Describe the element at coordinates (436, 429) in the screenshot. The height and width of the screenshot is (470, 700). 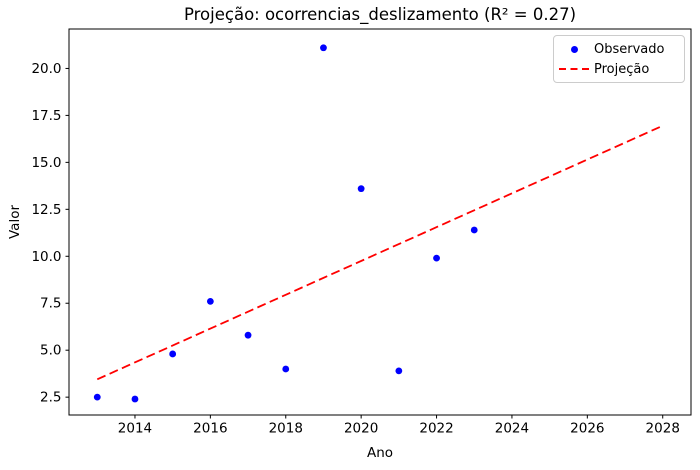
I see `x-tick-label: 2022` at that location.